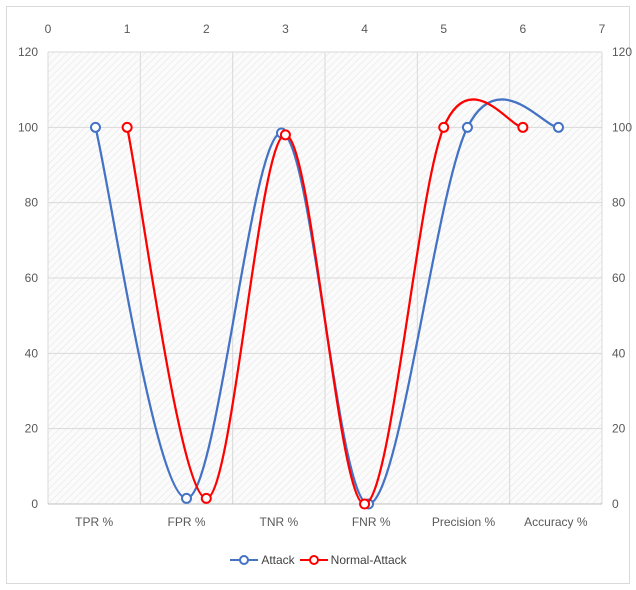 This screenshot has width=636, height=590. Describe the element at coordinates (619, 429) in the screenshot. I see `right-tick-label: 20` at that location.